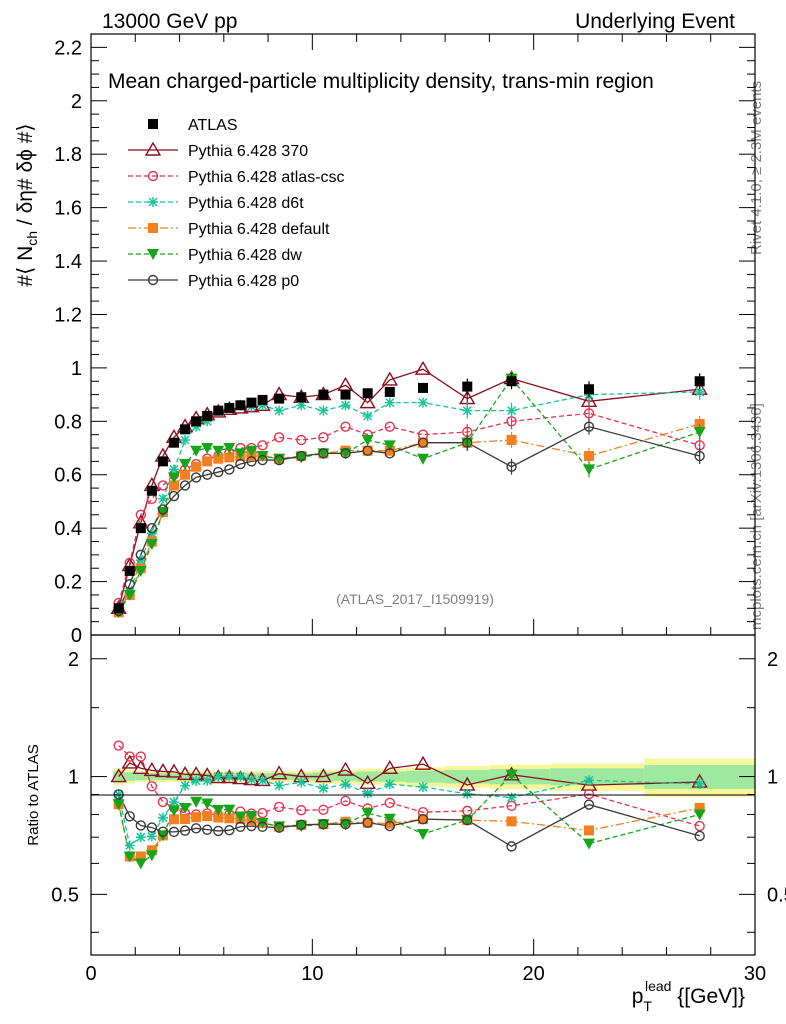  What do you see at coordinates (245, 255) in the screenshot?
I see `legend-label-pythia-6-428-dw: Pythia 6.428 dw` at bounding box center [245, 255].